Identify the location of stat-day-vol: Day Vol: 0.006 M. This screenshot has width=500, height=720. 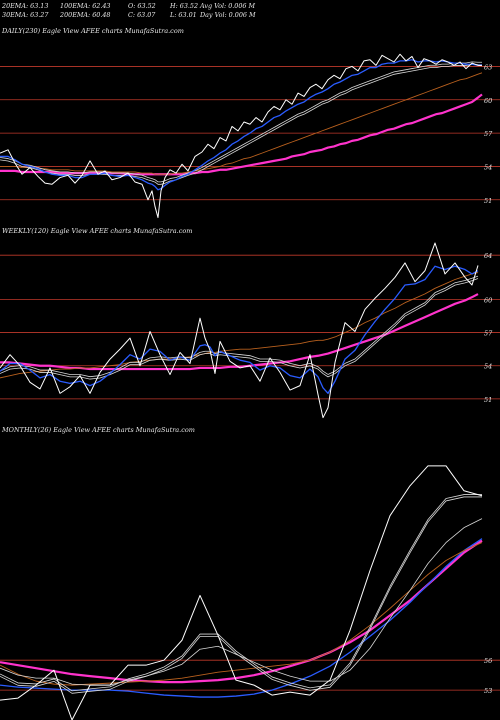
(228, 15).